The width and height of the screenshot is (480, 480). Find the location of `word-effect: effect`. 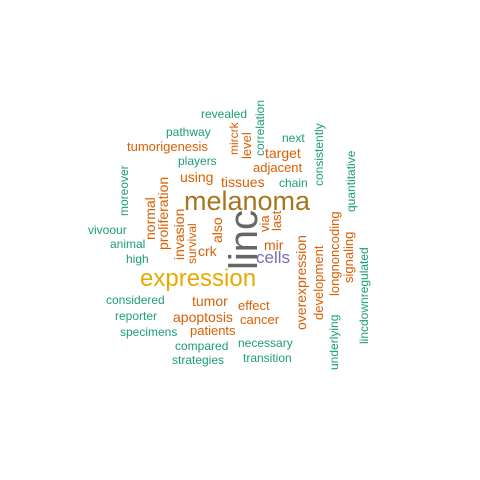

word-effect: effect is located at coordinates (254, 305).